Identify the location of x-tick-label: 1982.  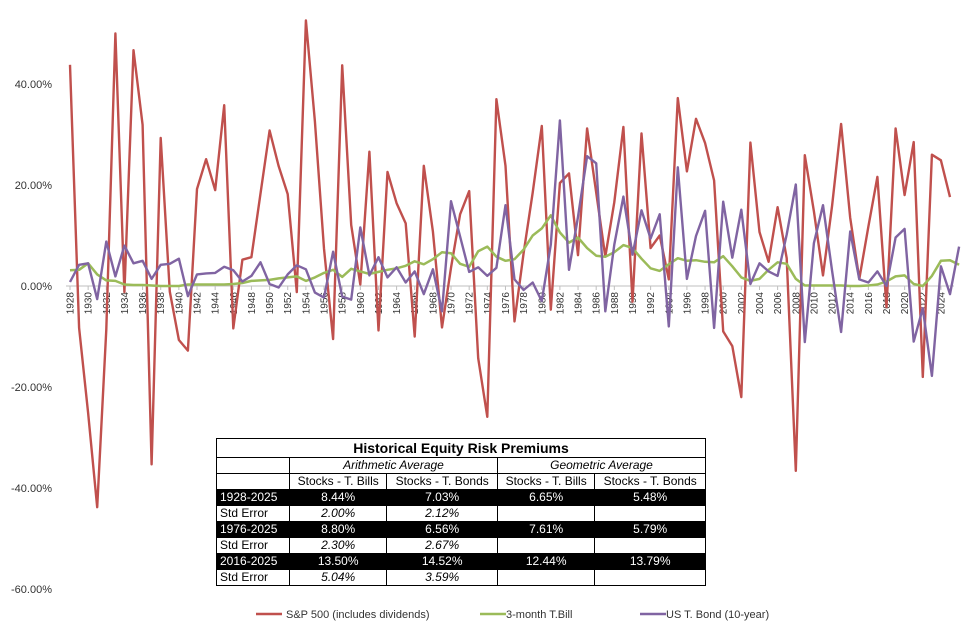
(560, 303).